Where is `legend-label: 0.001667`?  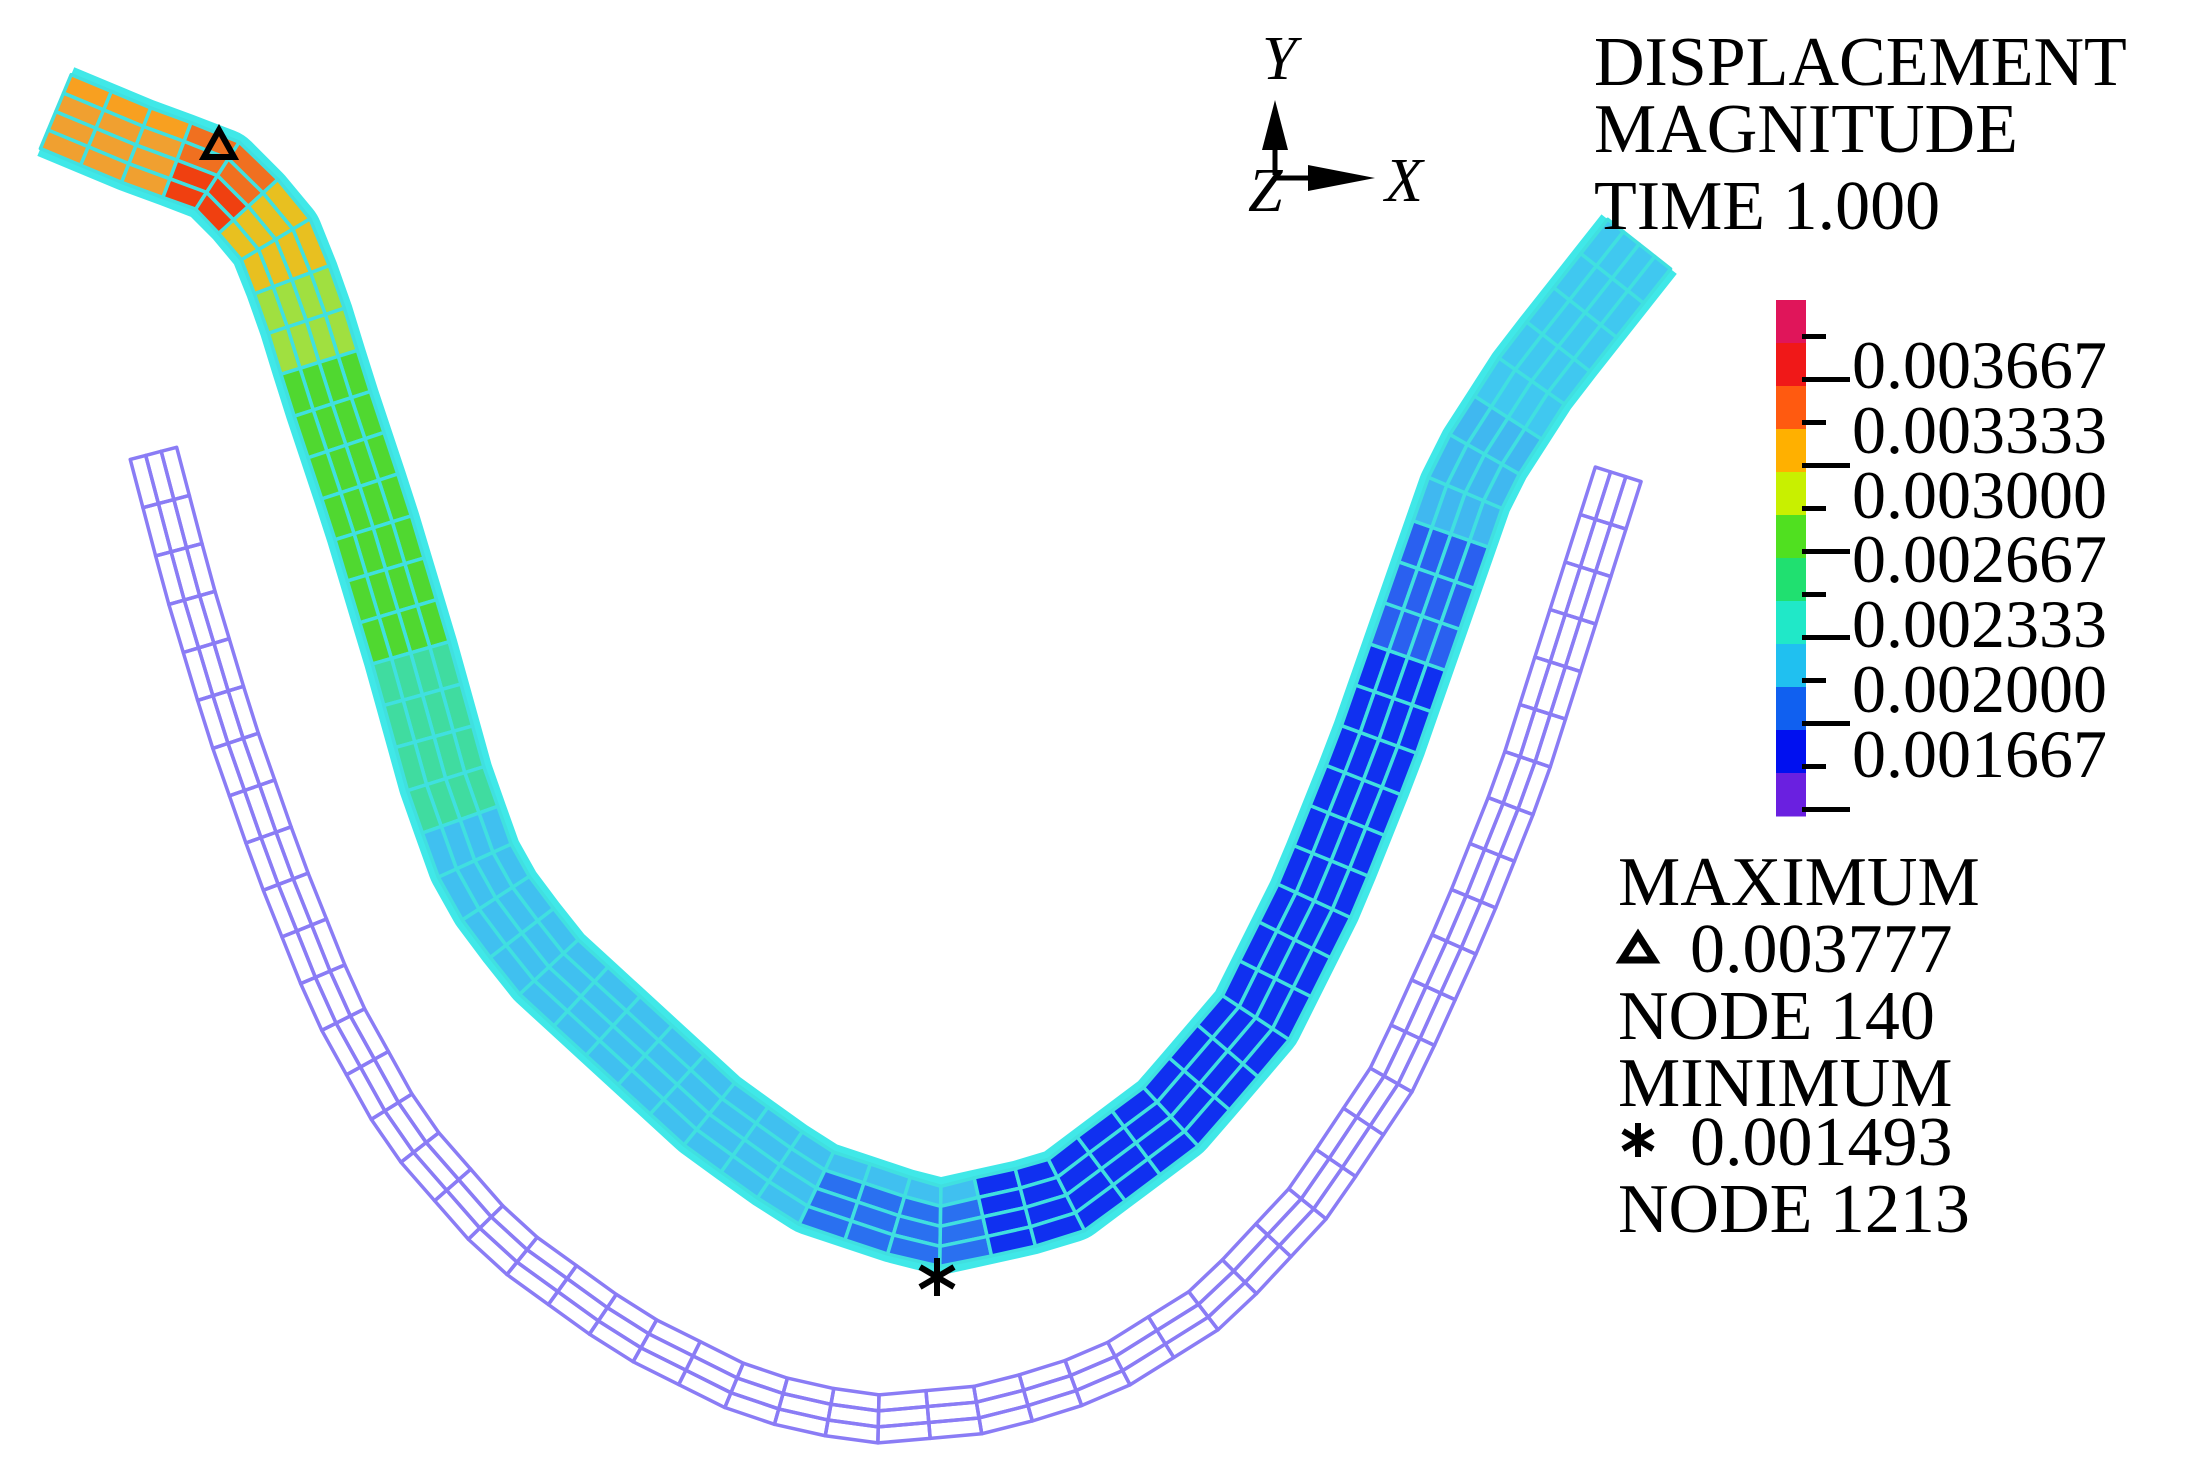 legend-label: 0.001667 is located at coordinates (1979, 754).